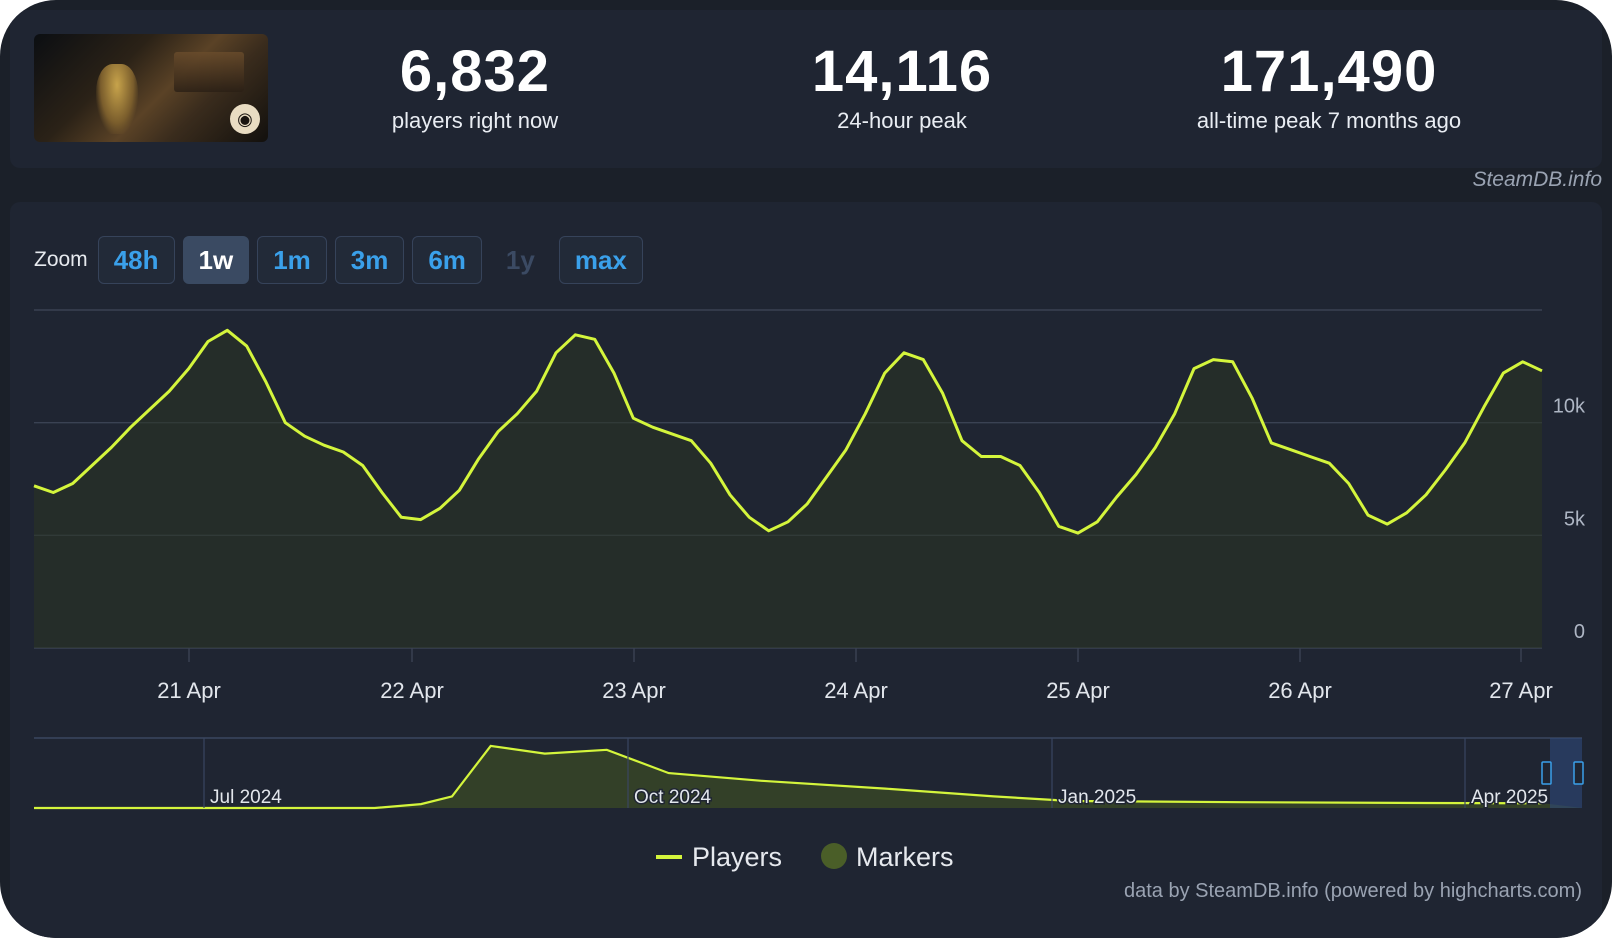  Describe the element at coordinates (216, 260) in the screenshot. I see `zoom-button-1w: 1w` at that location.